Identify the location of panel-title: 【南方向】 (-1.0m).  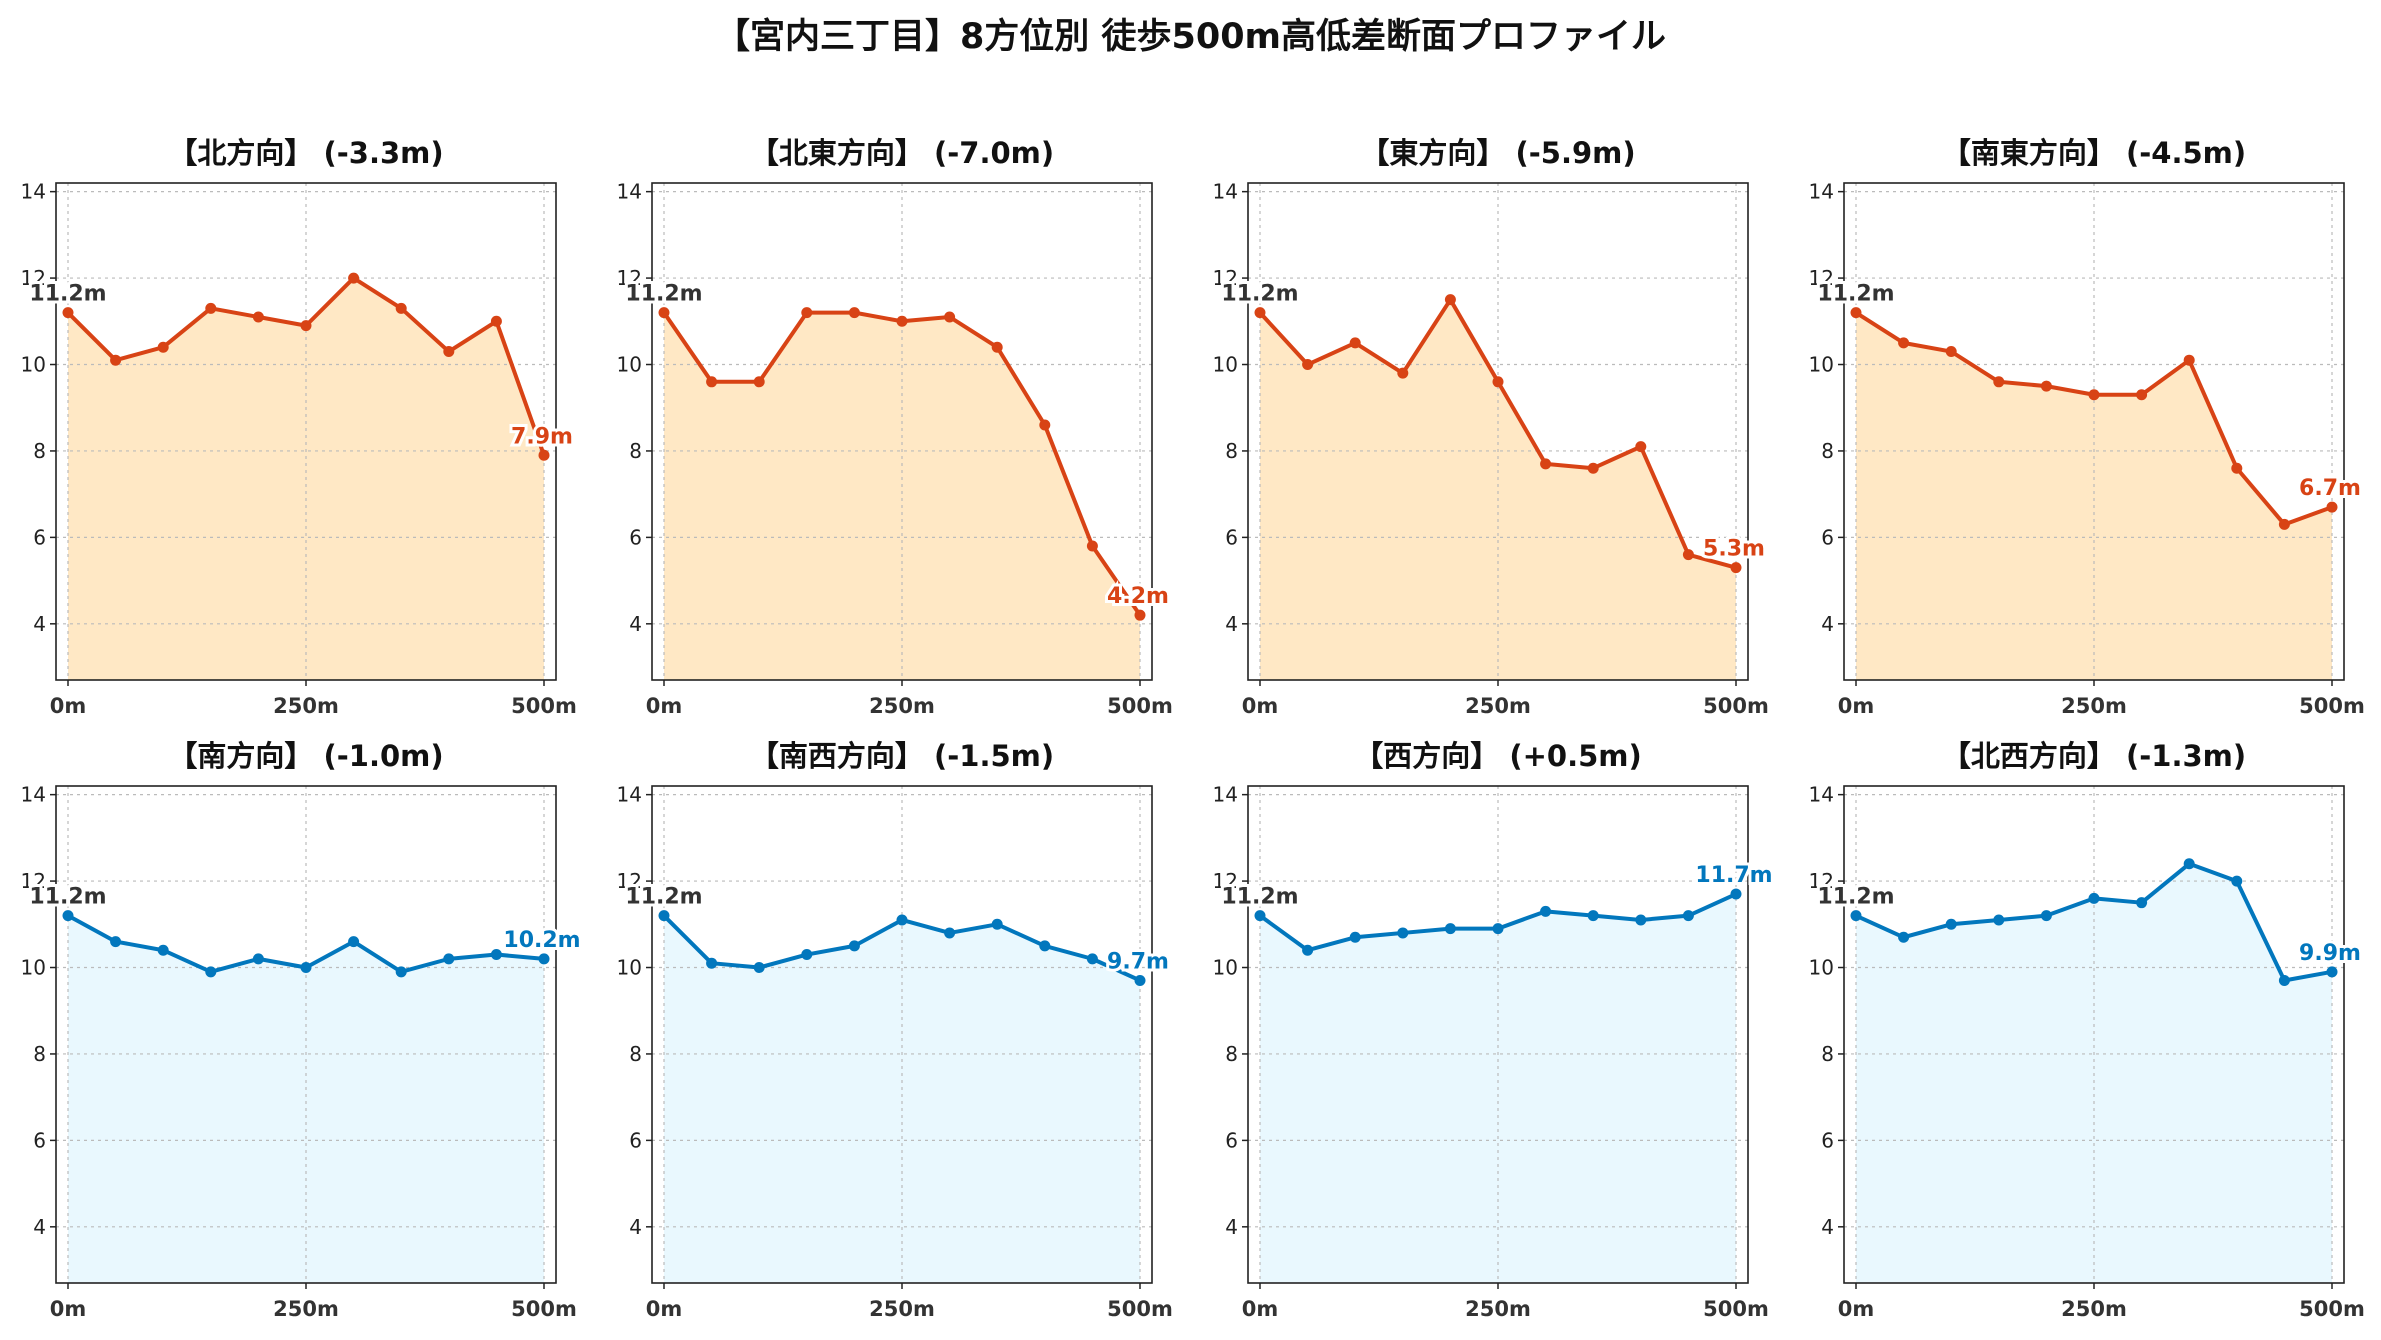
(305, 756).